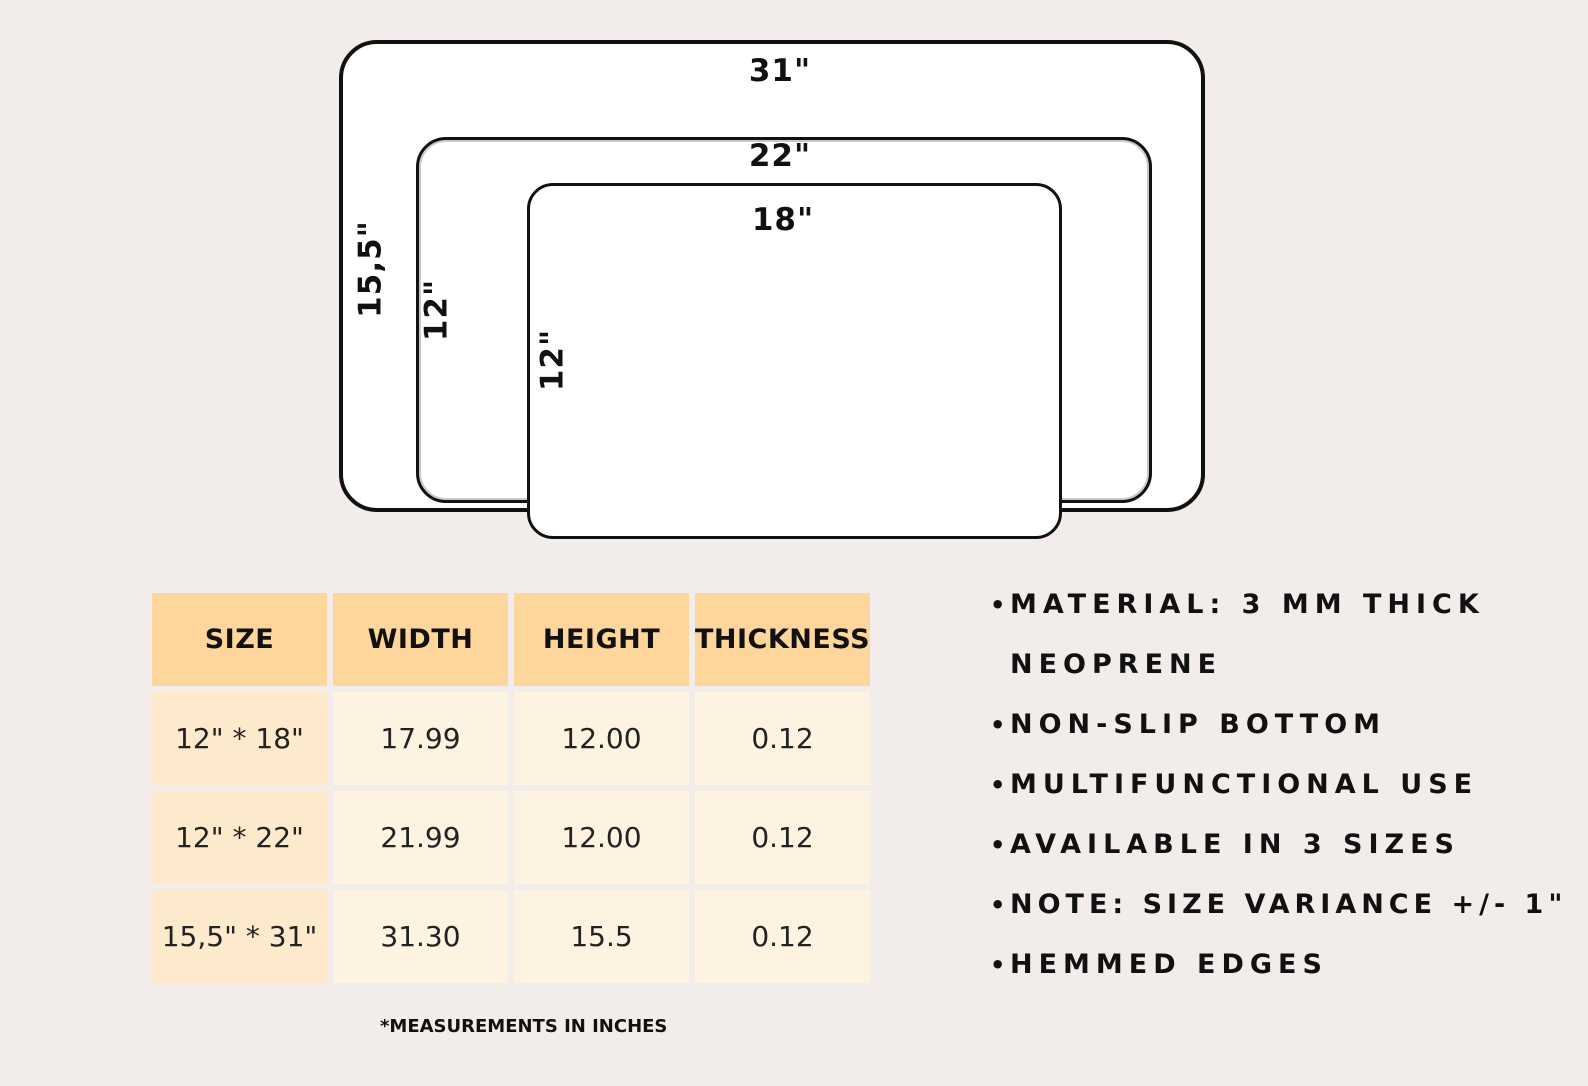  Describe the element at coordinates (511, 936) in the screenshot. I see `table-row: 15,5" * 31" 31.30 15.5 0.12` at that location.